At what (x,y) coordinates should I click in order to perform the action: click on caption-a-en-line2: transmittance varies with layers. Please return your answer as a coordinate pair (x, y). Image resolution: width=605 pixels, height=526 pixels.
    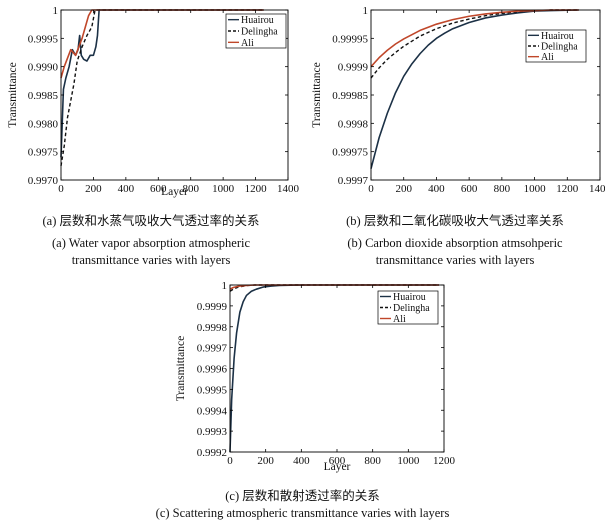
    Looking at the image, I should click on (151, 260).